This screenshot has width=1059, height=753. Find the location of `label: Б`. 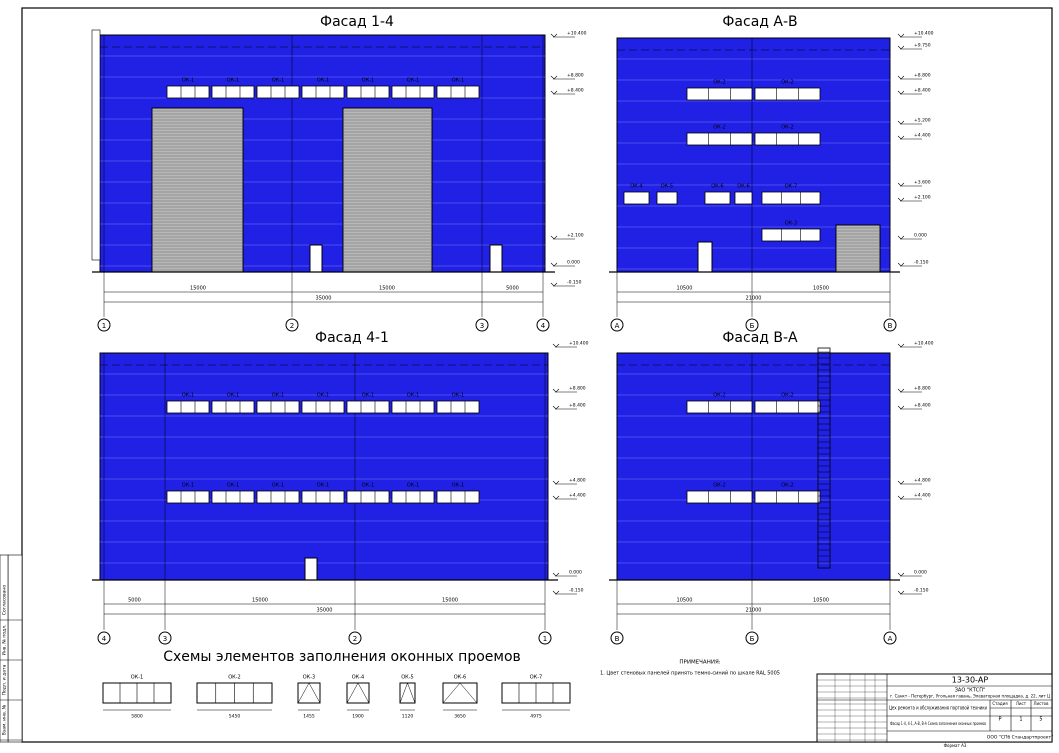

label: Б is located at coordinates (752, 326).